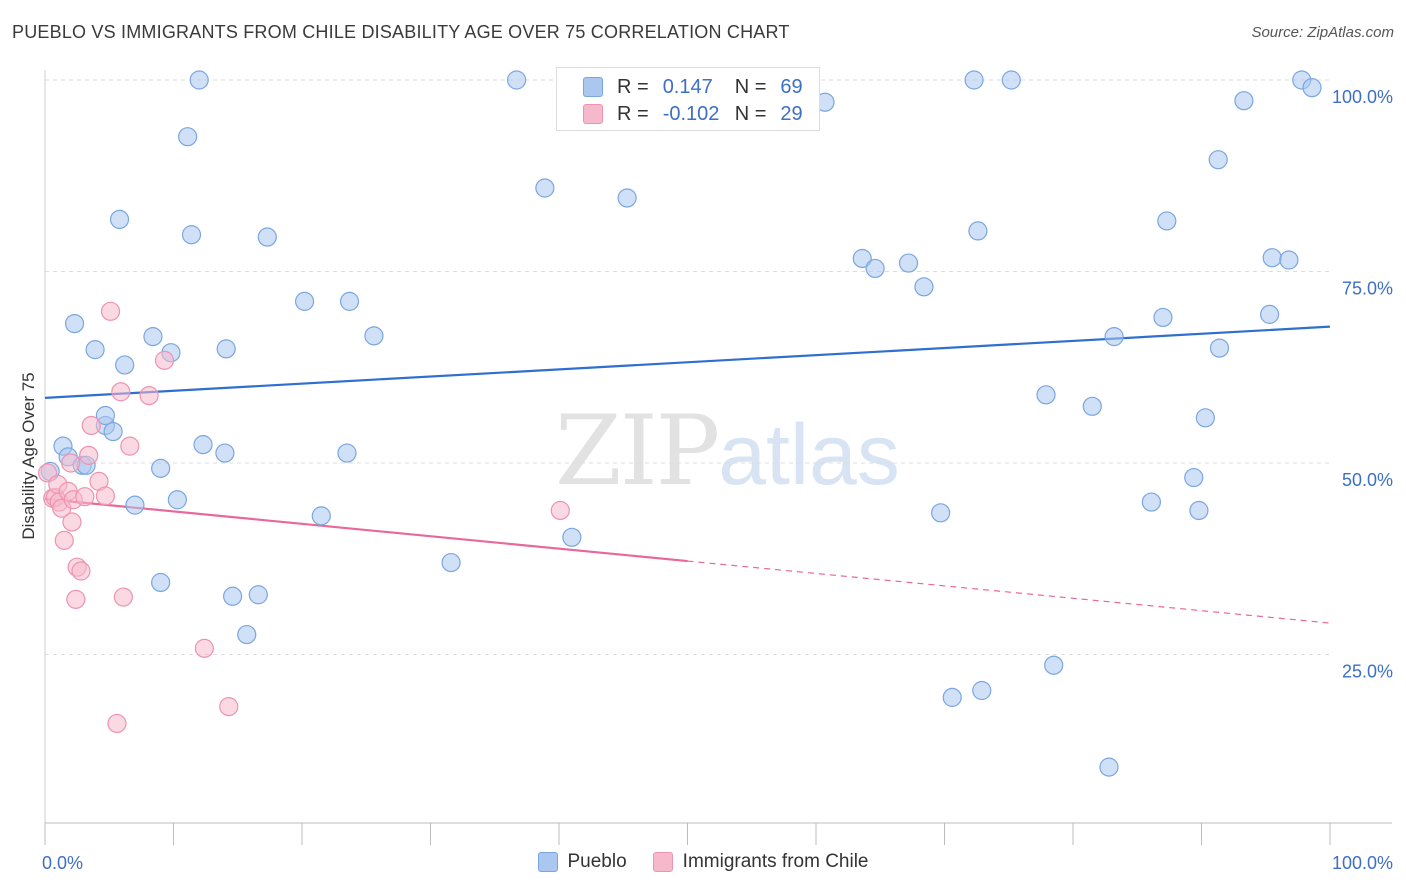 The height and width of the screenshot is (892, 1406). I want to click on chile-swatch, so click(593, 114).